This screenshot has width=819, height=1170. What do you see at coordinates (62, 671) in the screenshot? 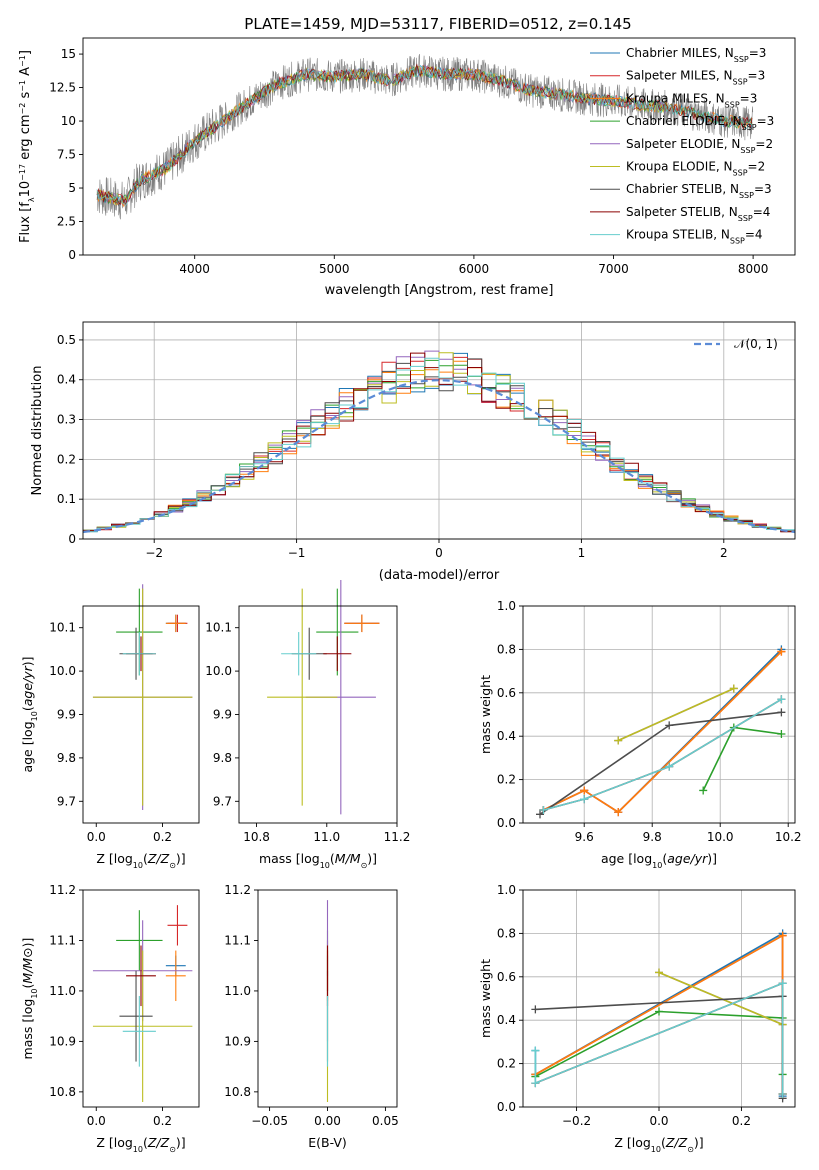
I see `y-tick-label: 10.0` at bounding box center [62, 671].